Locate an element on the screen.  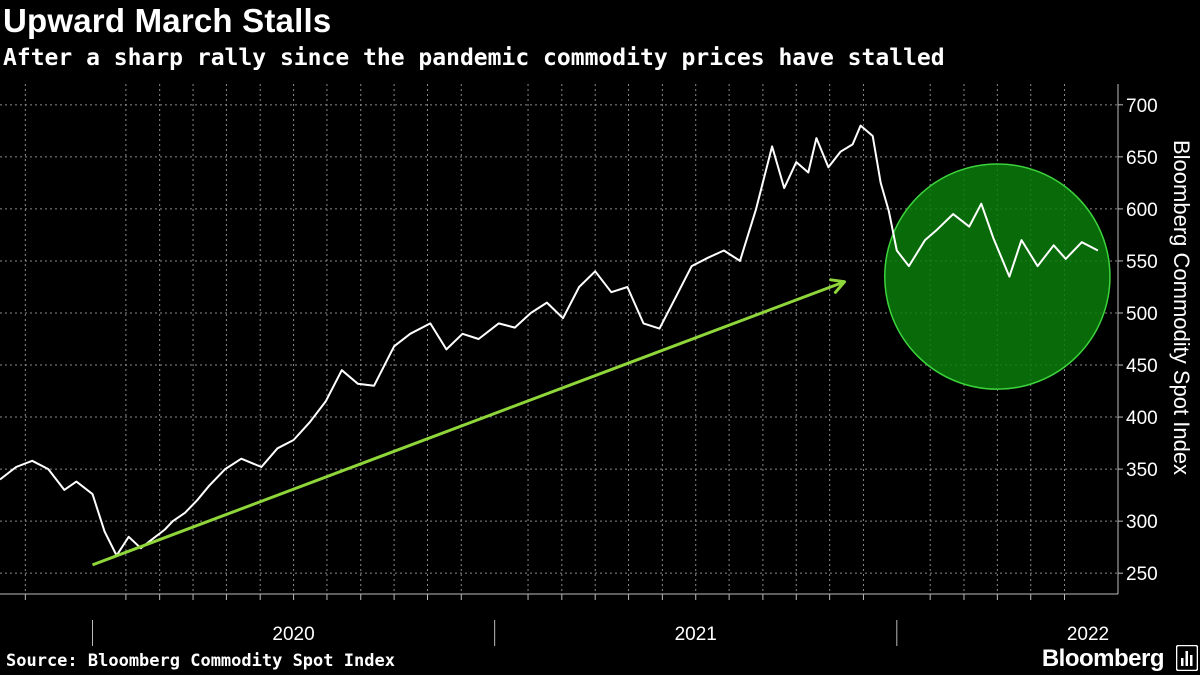
y-tick-label: 700 is located at coordinates (1142, 106).